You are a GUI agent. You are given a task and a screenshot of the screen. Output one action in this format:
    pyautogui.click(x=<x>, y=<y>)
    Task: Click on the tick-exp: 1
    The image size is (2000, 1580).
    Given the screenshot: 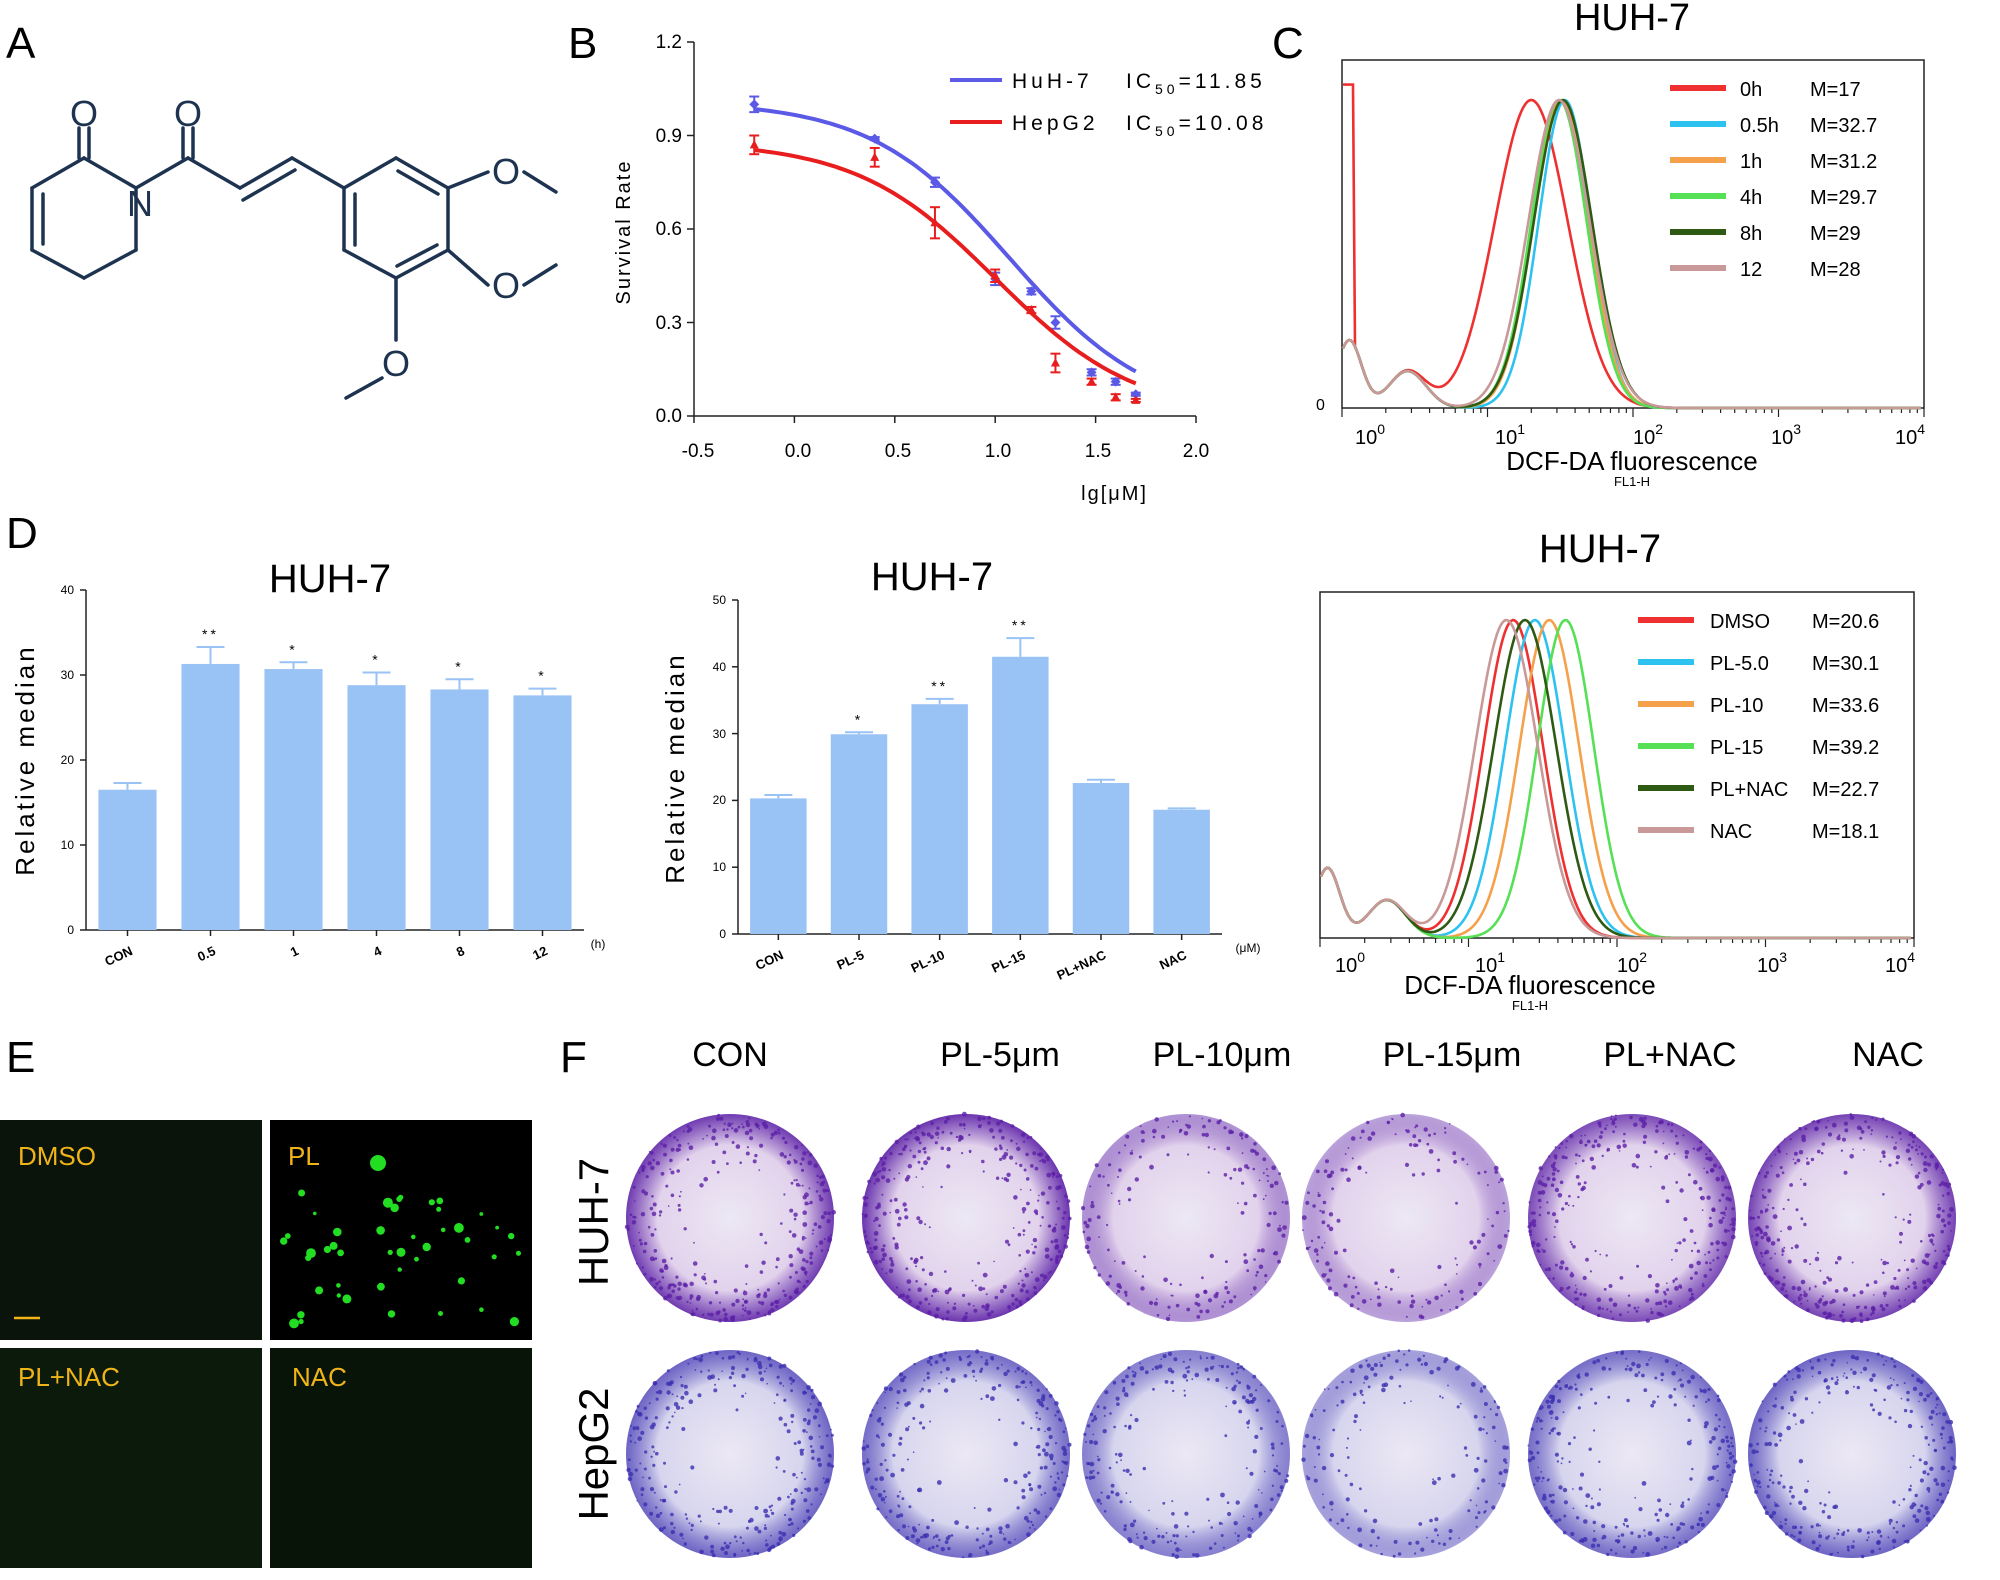 What is the action you would take?
    pyautogui.click(x=1501, y=957)
    